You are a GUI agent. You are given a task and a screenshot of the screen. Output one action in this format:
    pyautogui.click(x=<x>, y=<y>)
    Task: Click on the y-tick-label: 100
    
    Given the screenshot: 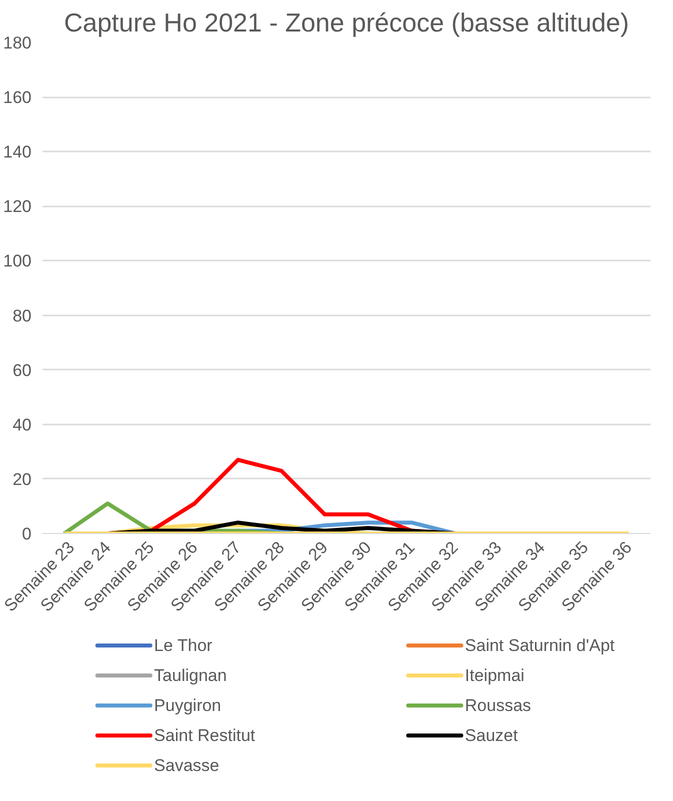 What is the action you would take?
    pyautogui.click(x=17, y=261)
    